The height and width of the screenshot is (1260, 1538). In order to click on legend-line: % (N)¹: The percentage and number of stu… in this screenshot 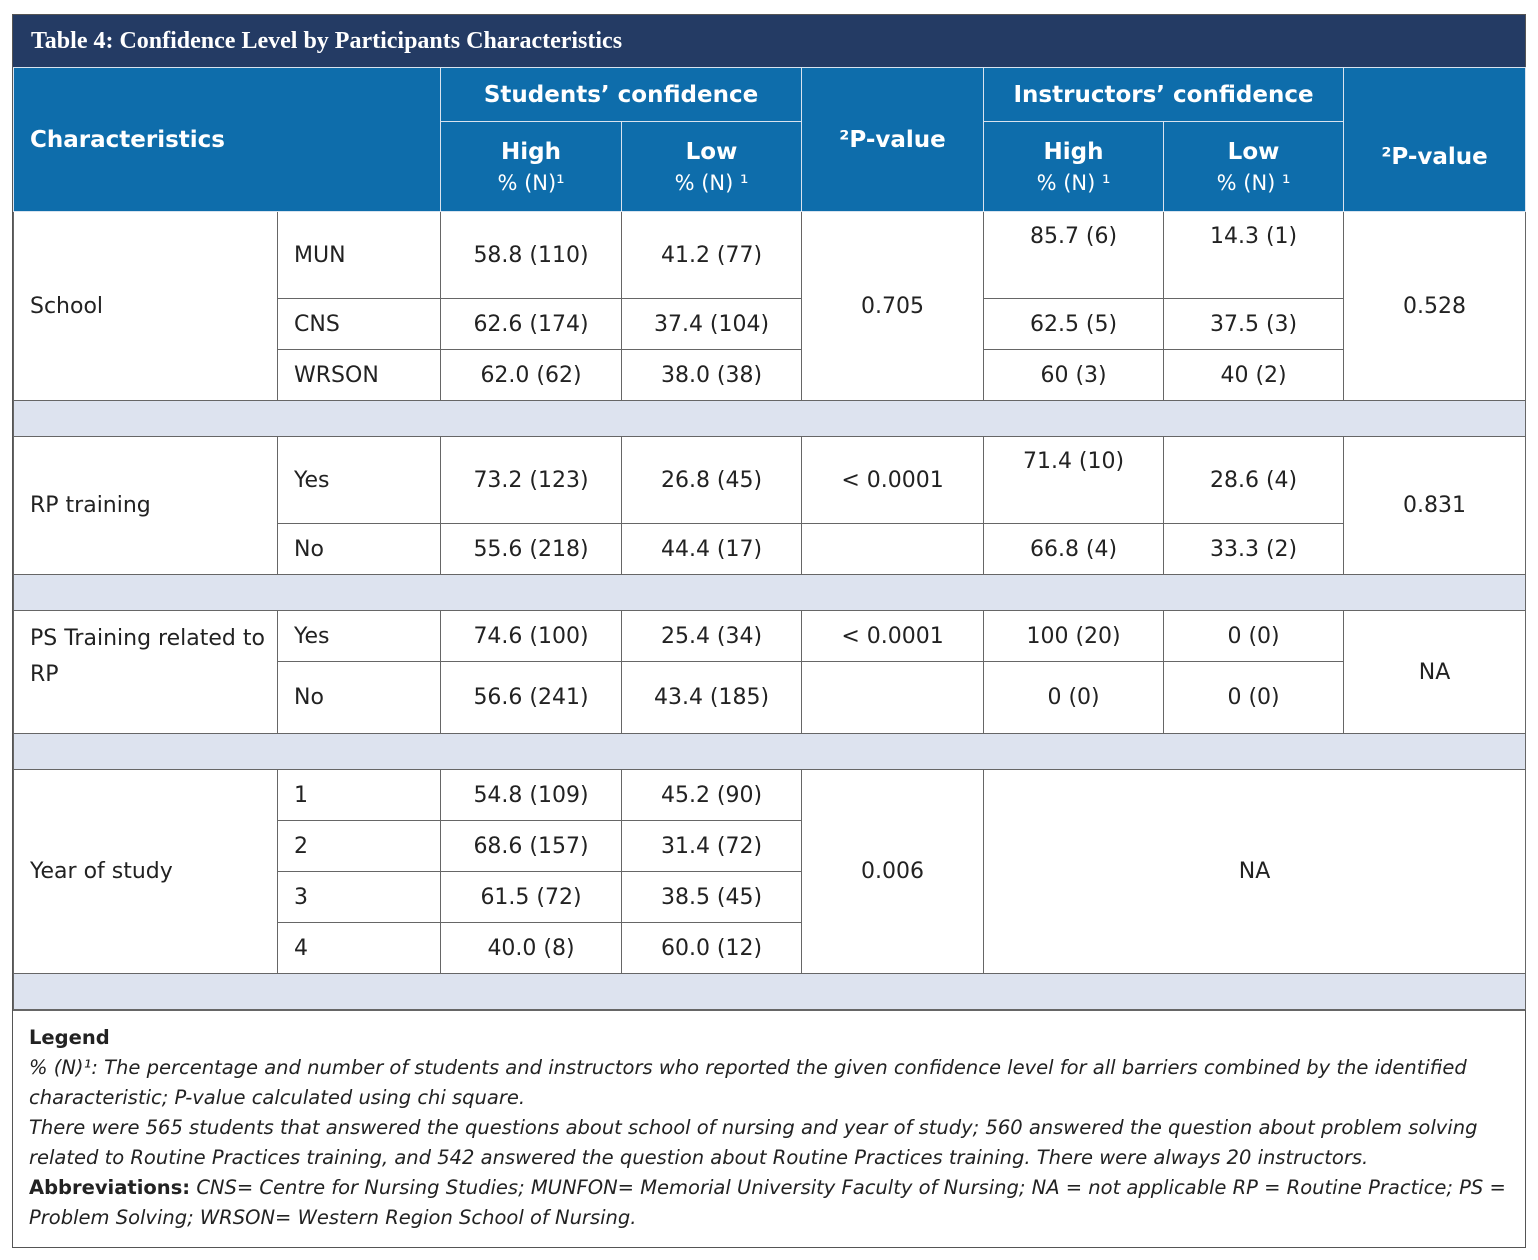, I will do `click(748, 1082)`.